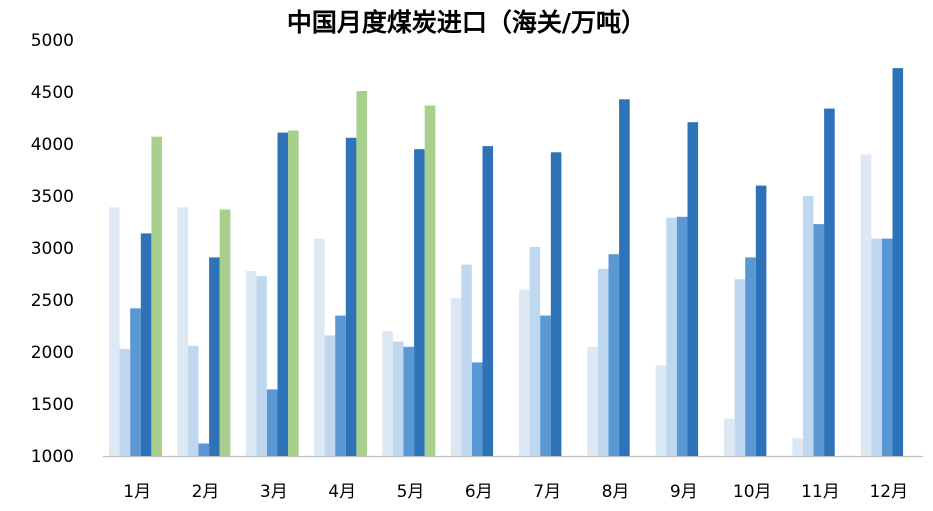  What do you see at coordinates (52, 405) in the screenshot?
I see `y-tick-label: 1500` at bounding box center [52, 405].